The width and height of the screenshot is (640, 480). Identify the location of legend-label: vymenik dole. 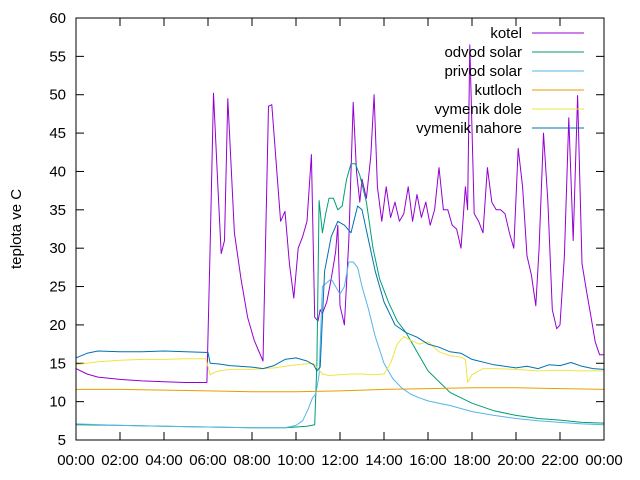
(478, 109).